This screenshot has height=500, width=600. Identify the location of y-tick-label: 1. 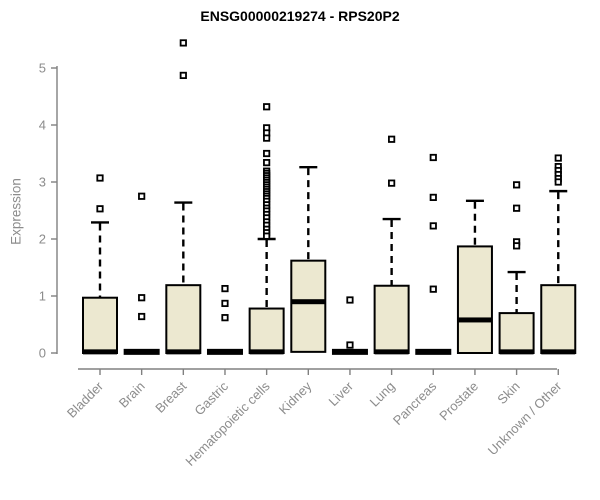
(42, 296).